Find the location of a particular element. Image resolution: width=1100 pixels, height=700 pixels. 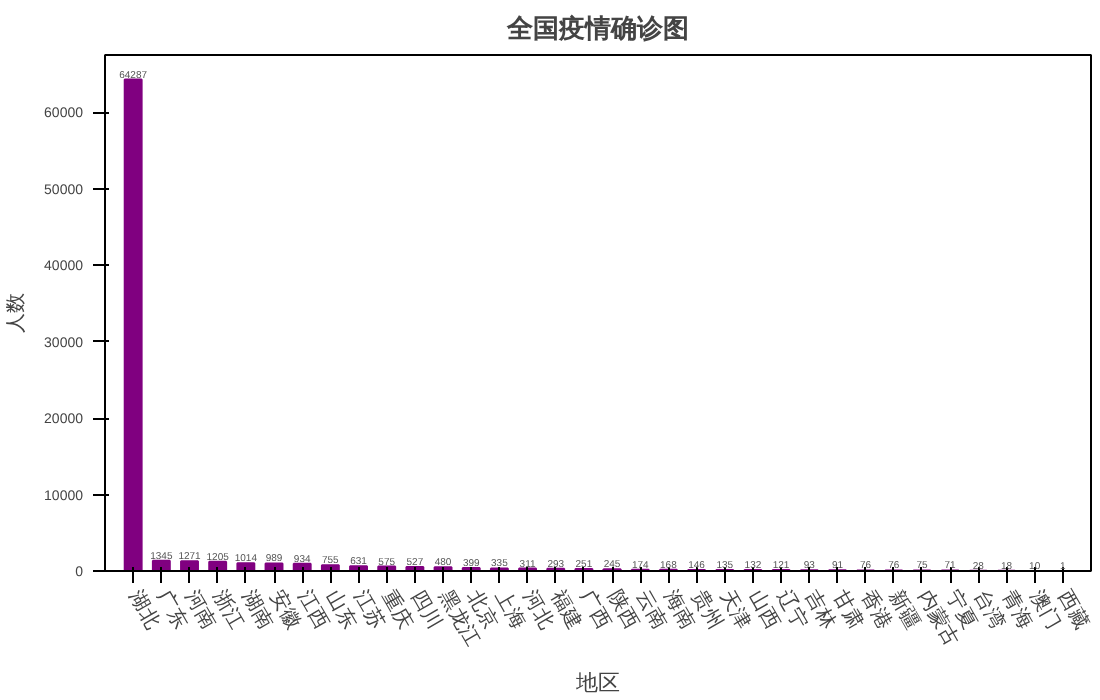

x-axis-title: 地区 is located at coordinates (597, 682).